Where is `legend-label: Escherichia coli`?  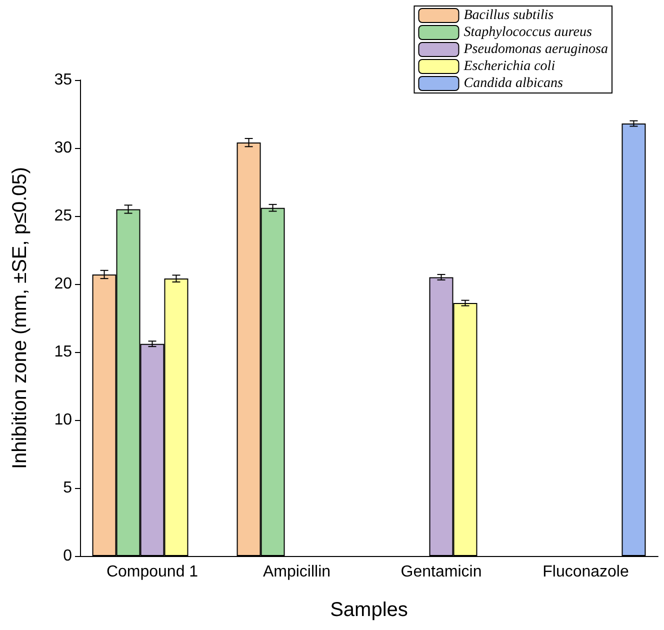
legend-label: Escherichia coli is located at coordinates (509, 66).